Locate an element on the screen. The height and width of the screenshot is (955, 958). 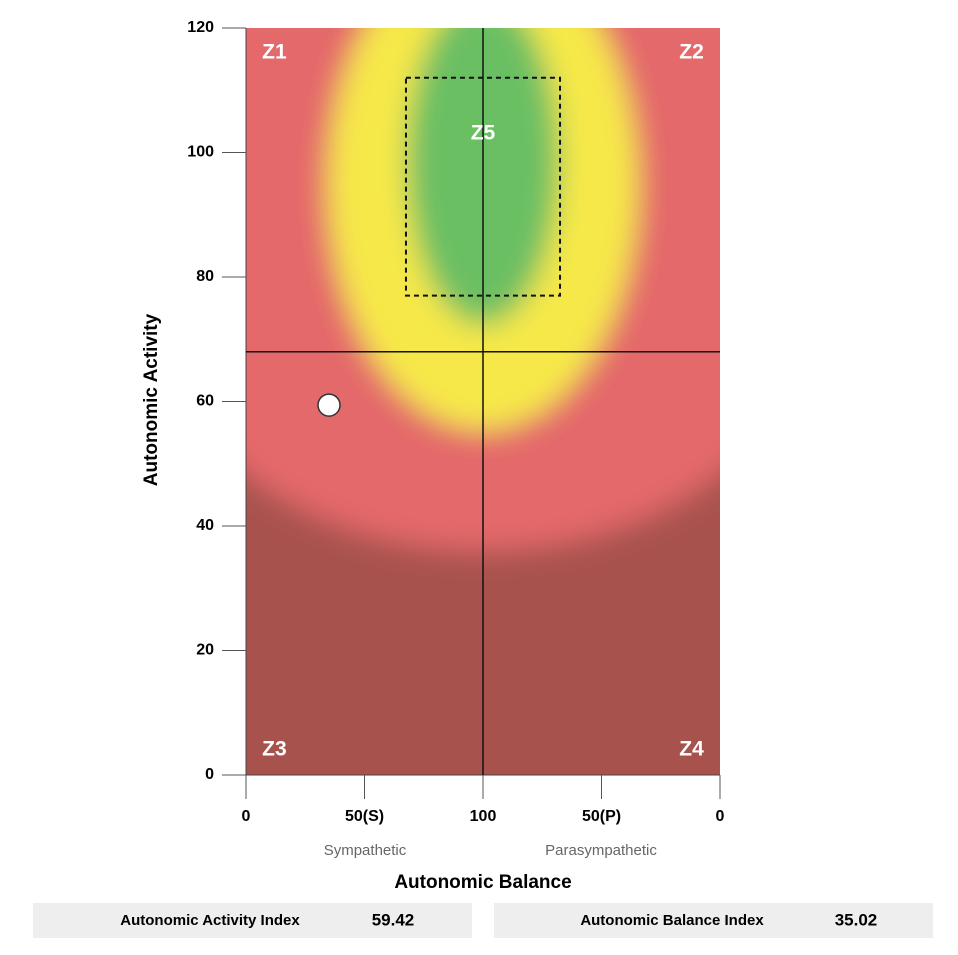
y-axis-label: Autonomic Activity is located at coordinates (151, 399).